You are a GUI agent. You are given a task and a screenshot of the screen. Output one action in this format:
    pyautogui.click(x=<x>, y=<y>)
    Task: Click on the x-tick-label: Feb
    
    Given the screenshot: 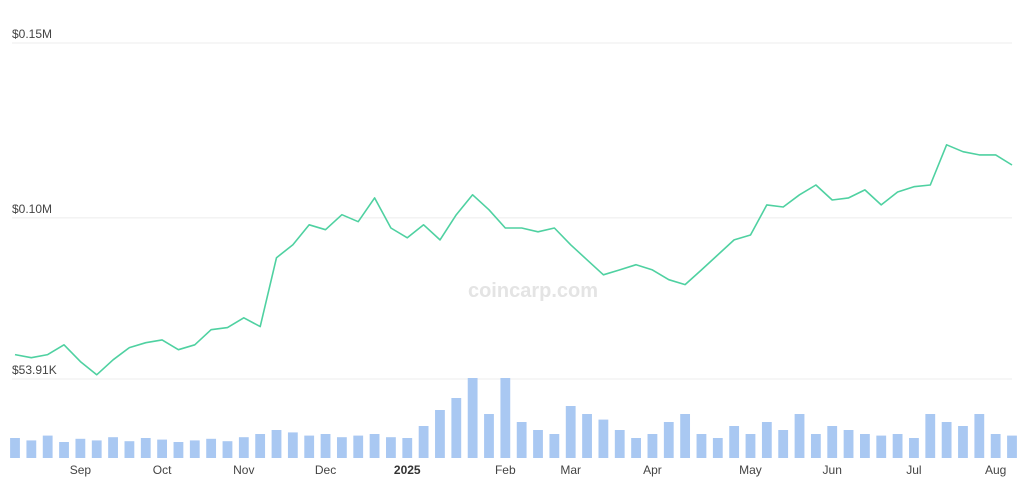 What is the action you would take?
    pyautogui.click(x=505, y=470)
    